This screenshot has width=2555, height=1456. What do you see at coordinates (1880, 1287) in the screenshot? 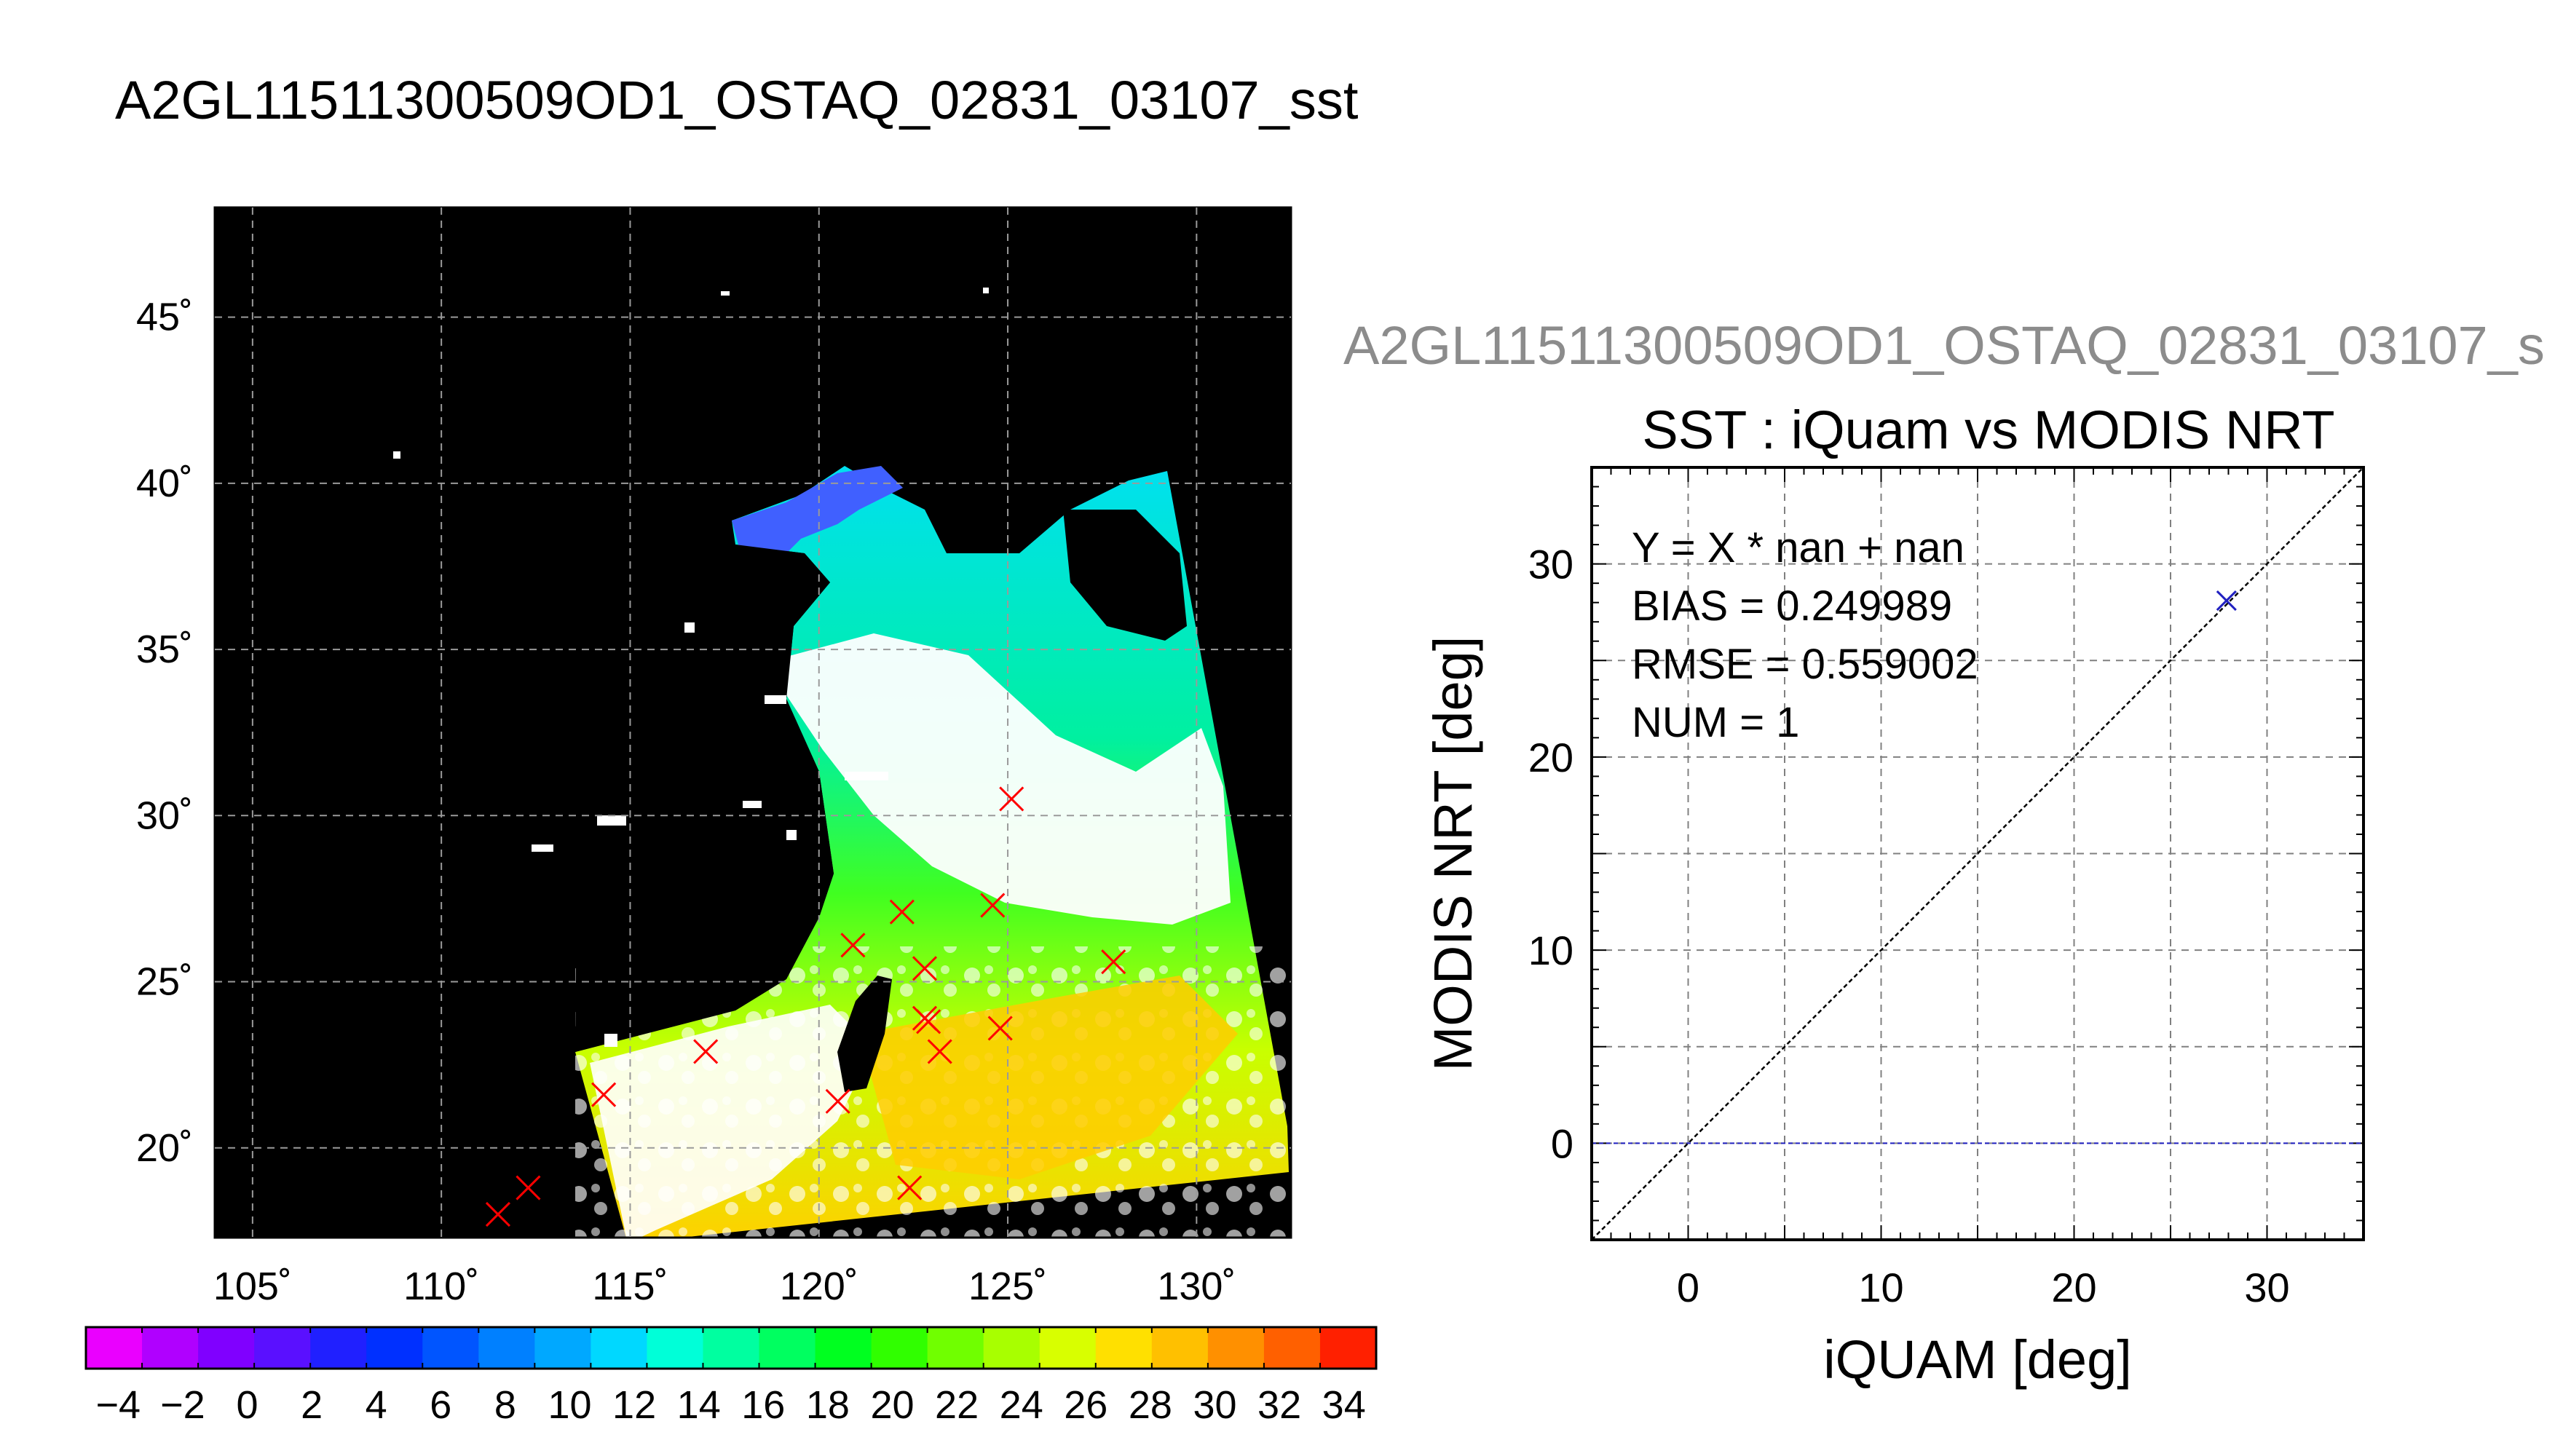
I see `x-tick-label: 10` at bounding box center [1880, 1287].